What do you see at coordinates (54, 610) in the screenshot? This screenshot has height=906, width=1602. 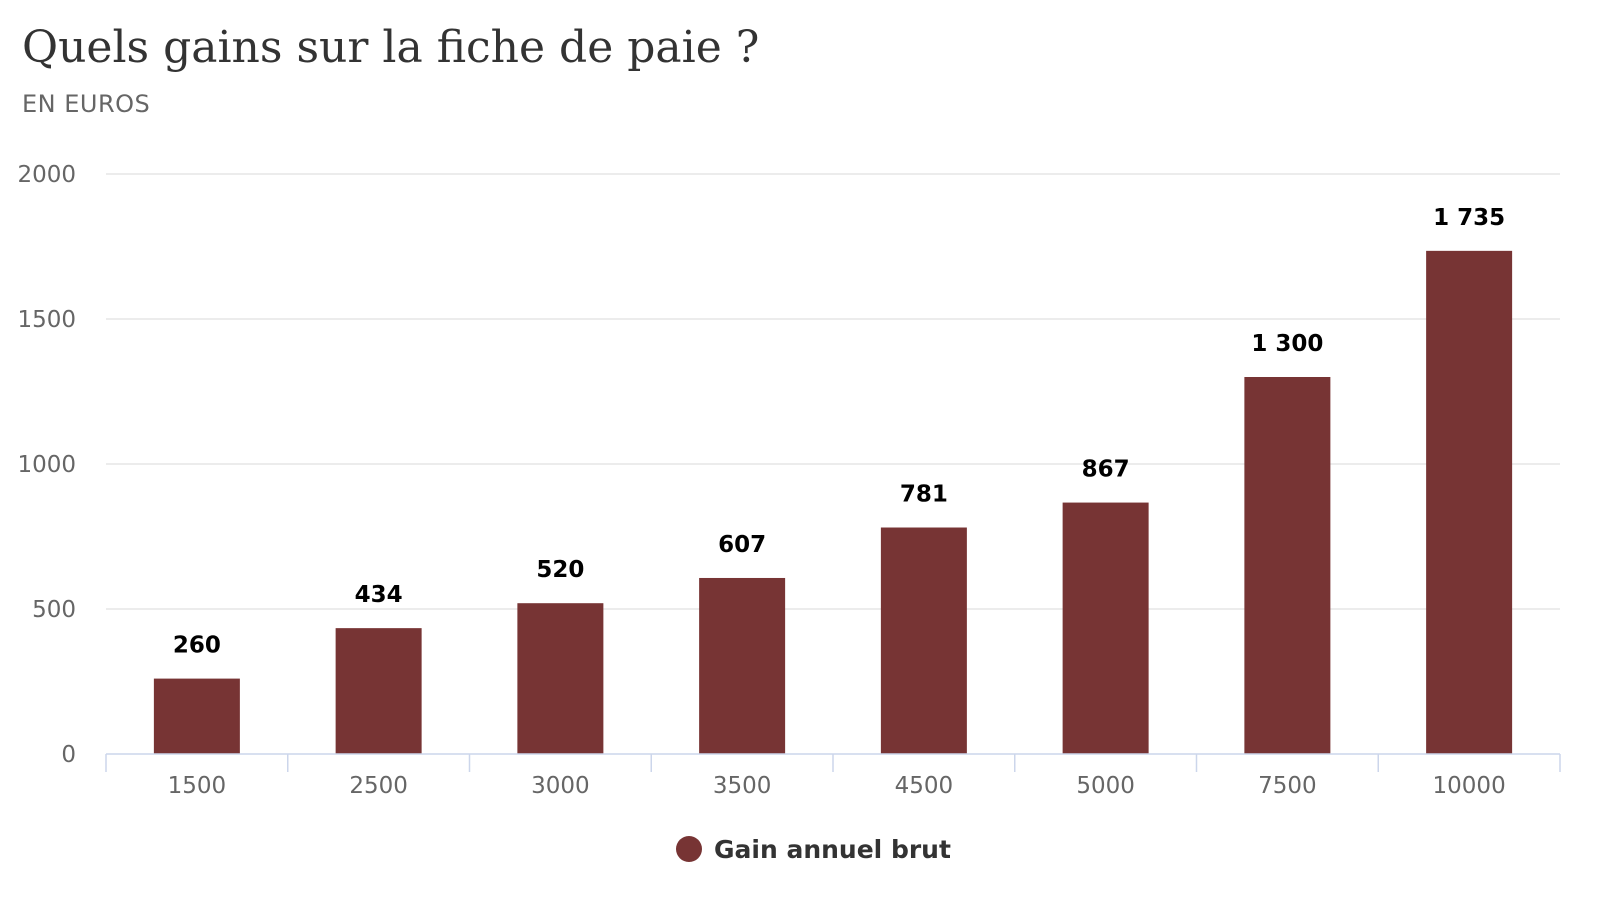 I see `y-tick-label: 500` at bounding box center [54, 610].